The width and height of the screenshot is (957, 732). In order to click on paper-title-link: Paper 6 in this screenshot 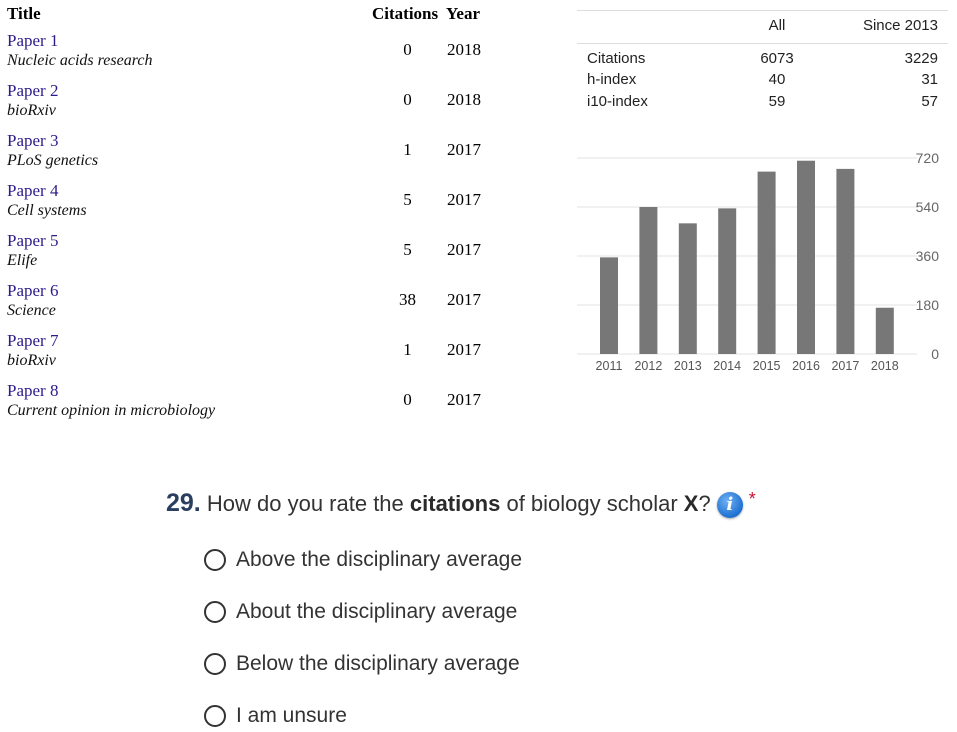, I will do `click(33, 290)`.